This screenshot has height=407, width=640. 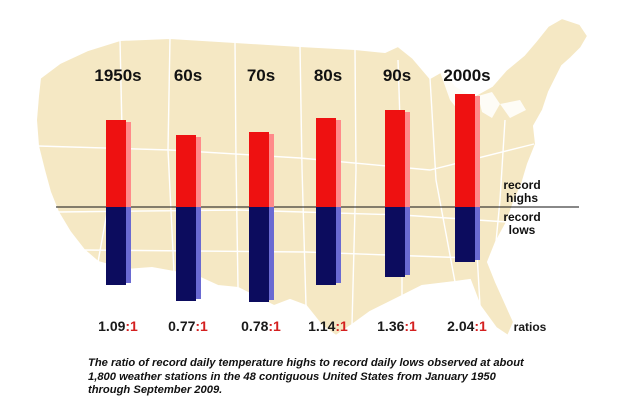 I want to click on category-label: 70s, so click(x=261, y=75).